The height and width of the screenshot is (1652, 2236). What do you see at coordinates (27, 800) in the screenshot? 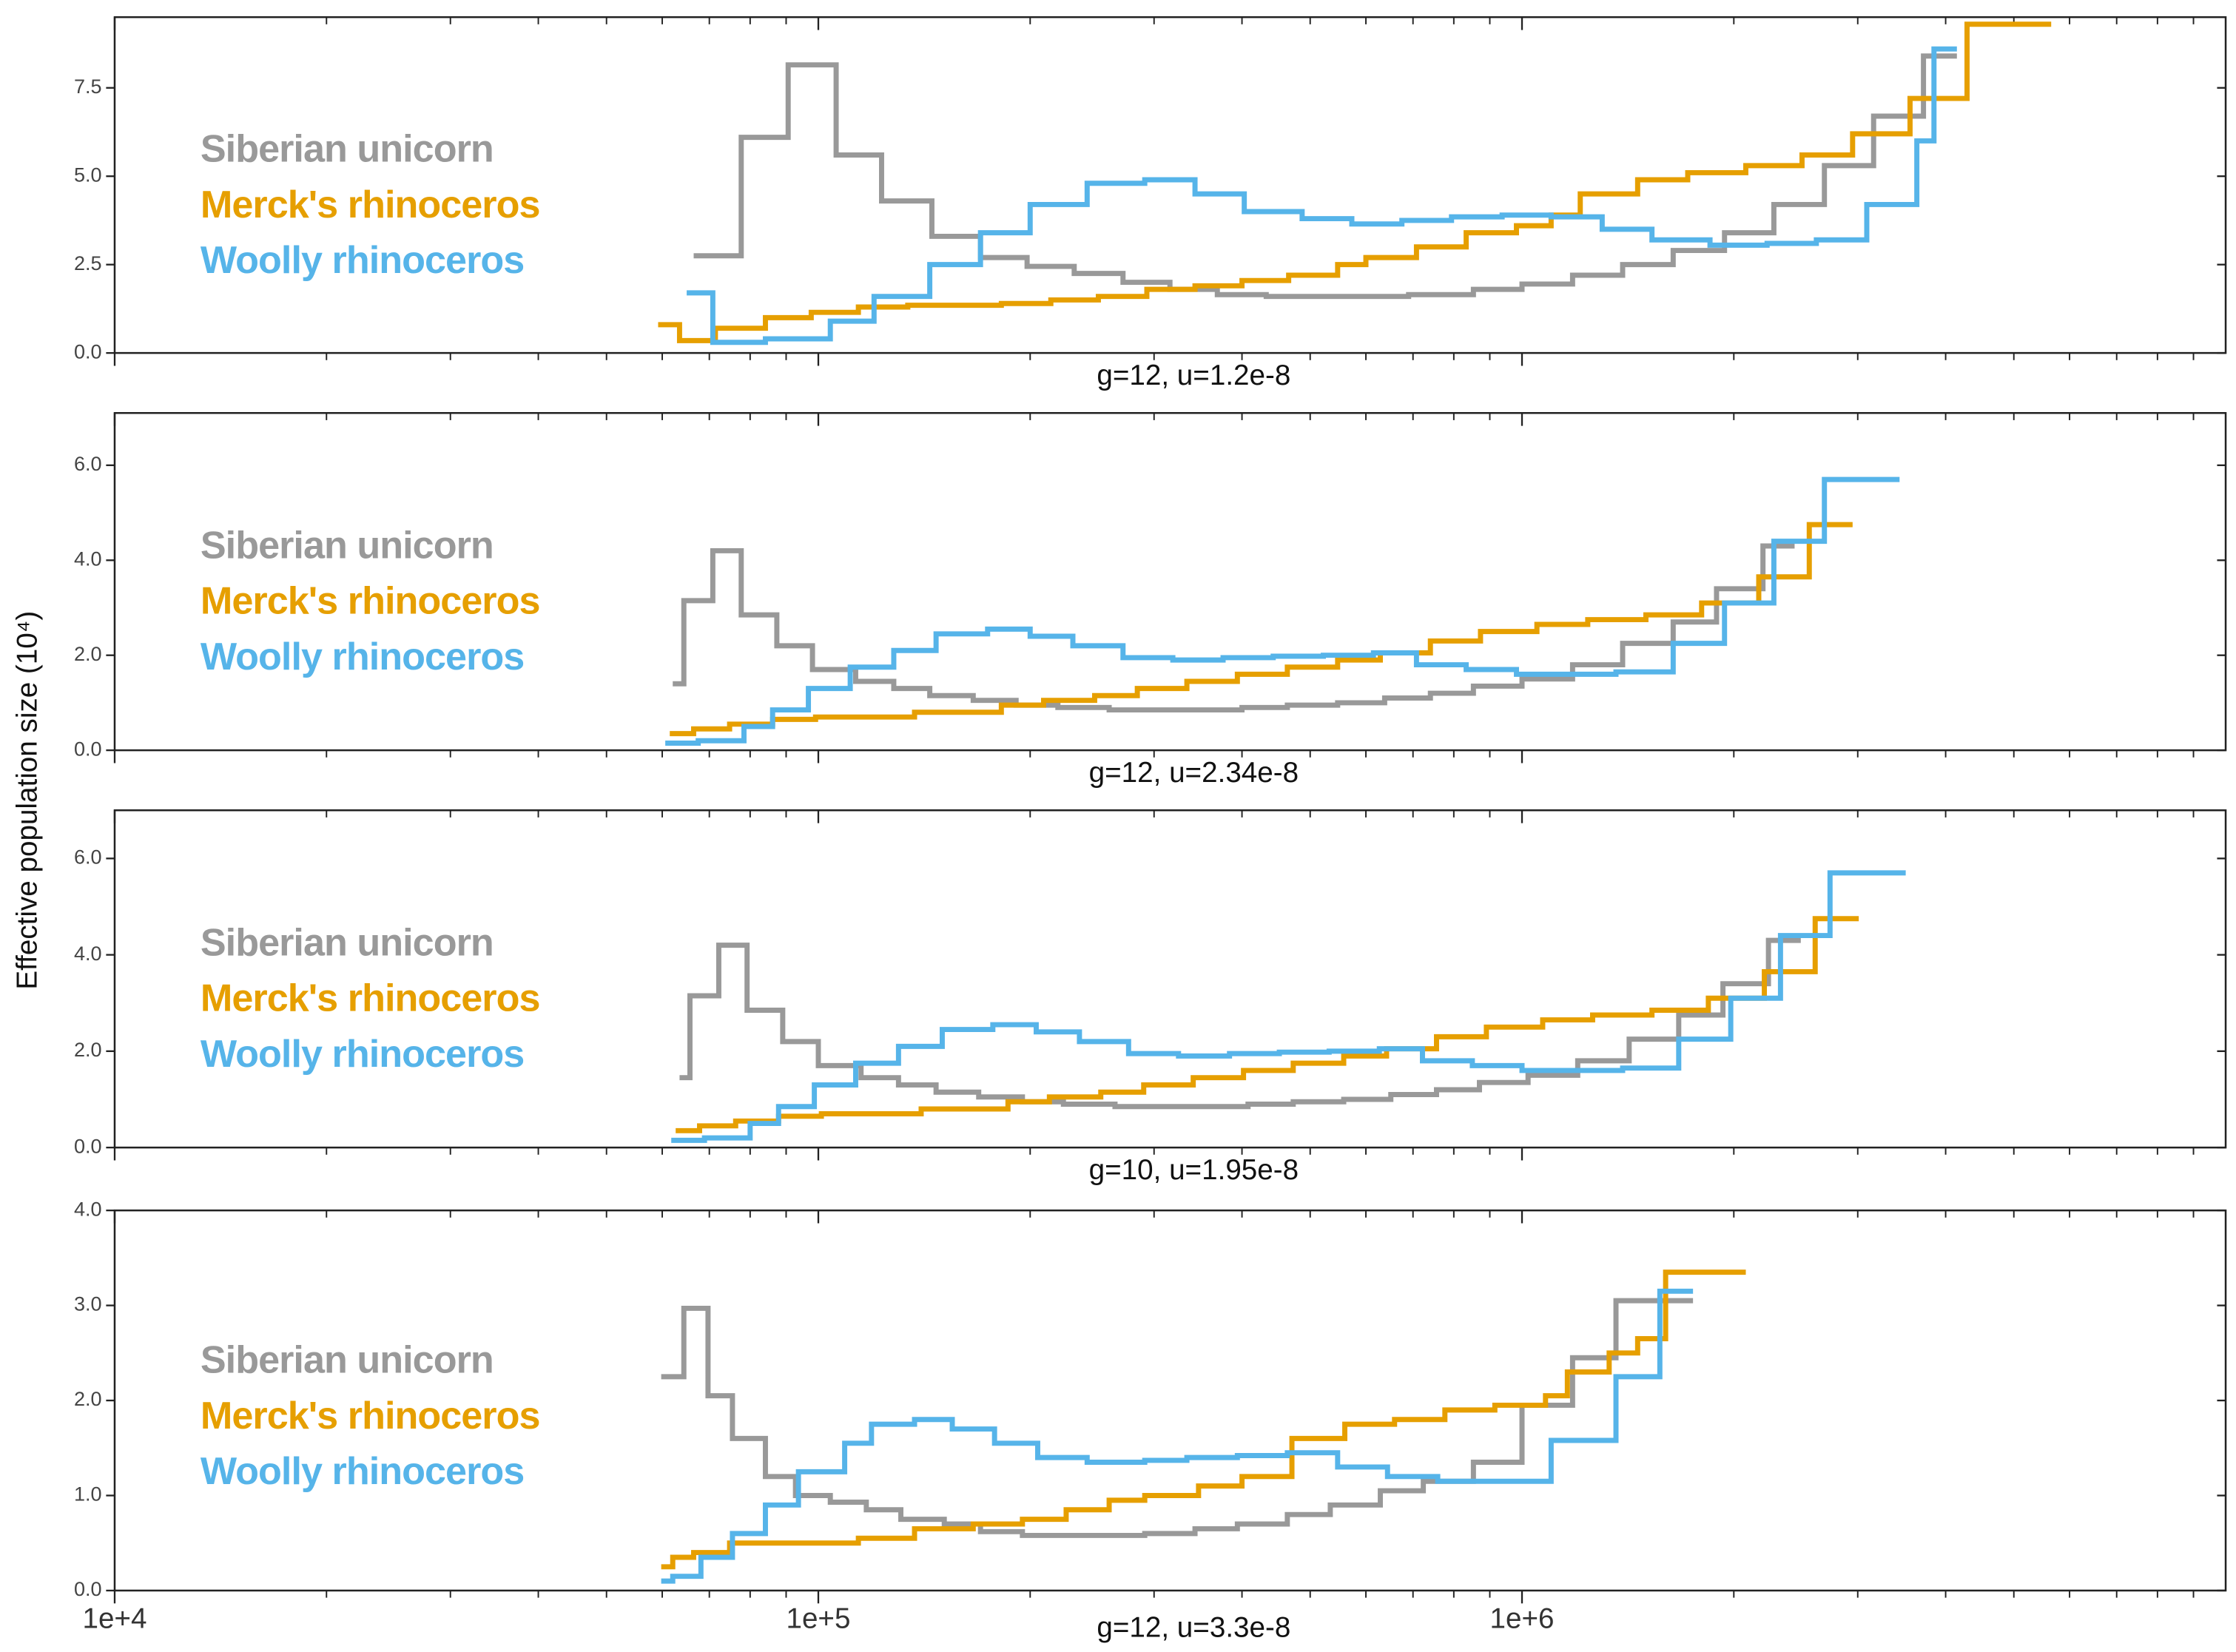
I see `y-axis-label: Effective population size (10⁴)` at bounding box center [27, 800].